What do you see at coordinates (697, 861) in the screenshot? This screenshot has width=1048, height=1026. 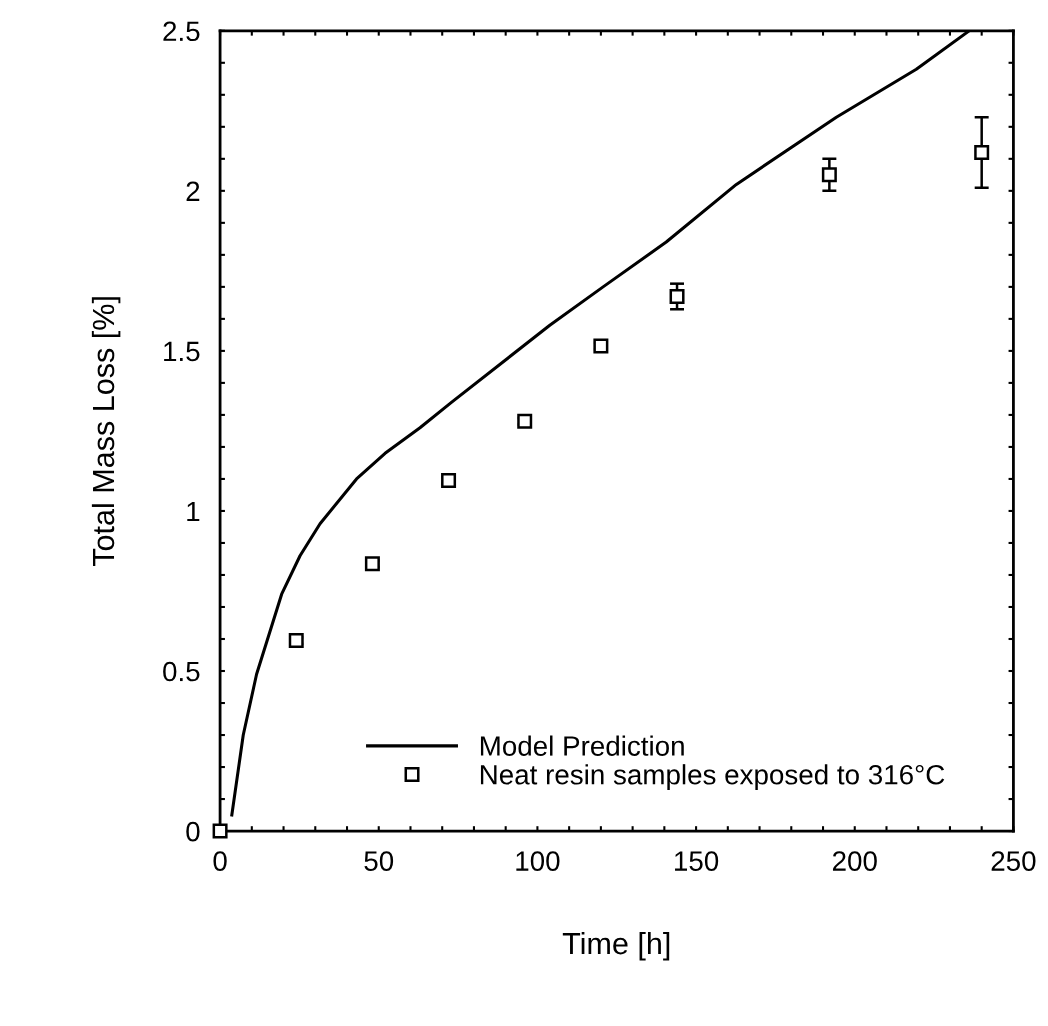 I see `x-tick-label: 150` at bounding box center [697, 861].